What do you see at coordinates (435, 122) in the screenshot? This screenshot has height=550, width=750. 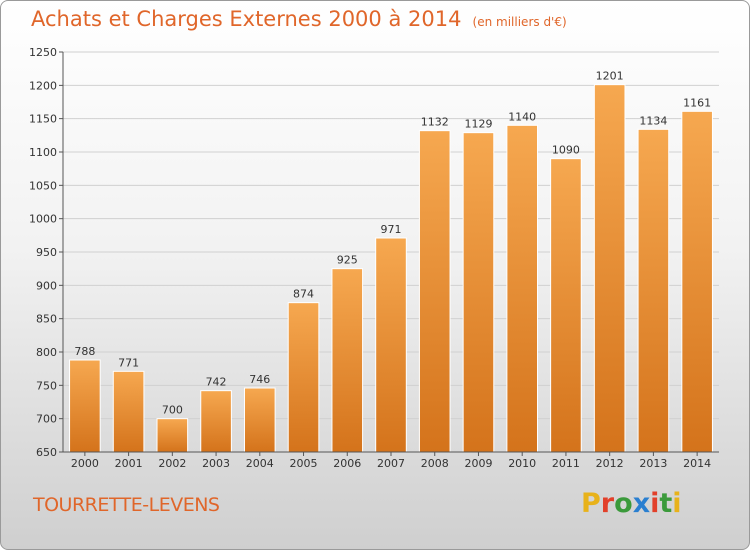 I see `data-label-2008: 1132` at bounding box center [435, 122].